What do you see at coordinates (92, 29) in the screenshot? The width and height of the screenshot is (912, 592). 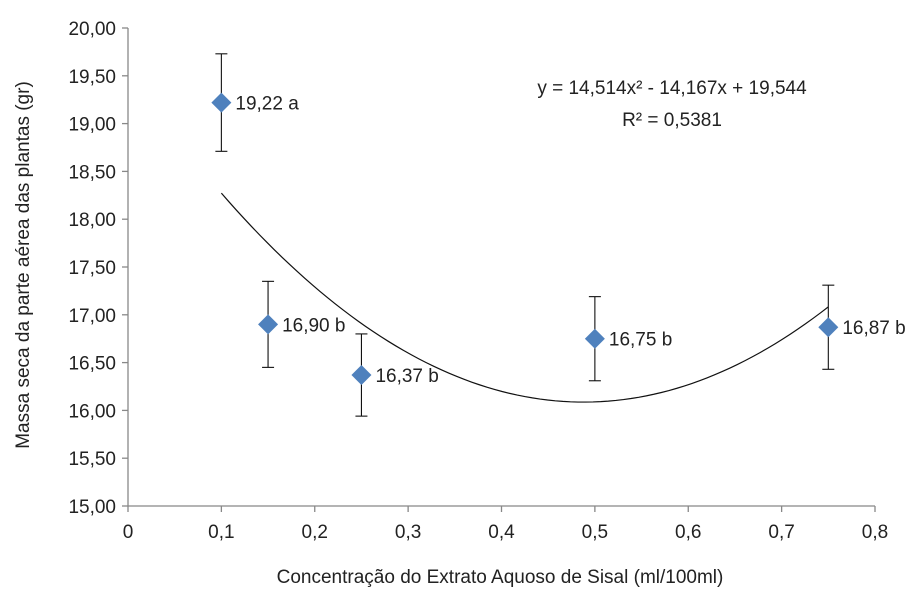 I see `y-tick-label: 20,00` at bounding box center [92, 29].